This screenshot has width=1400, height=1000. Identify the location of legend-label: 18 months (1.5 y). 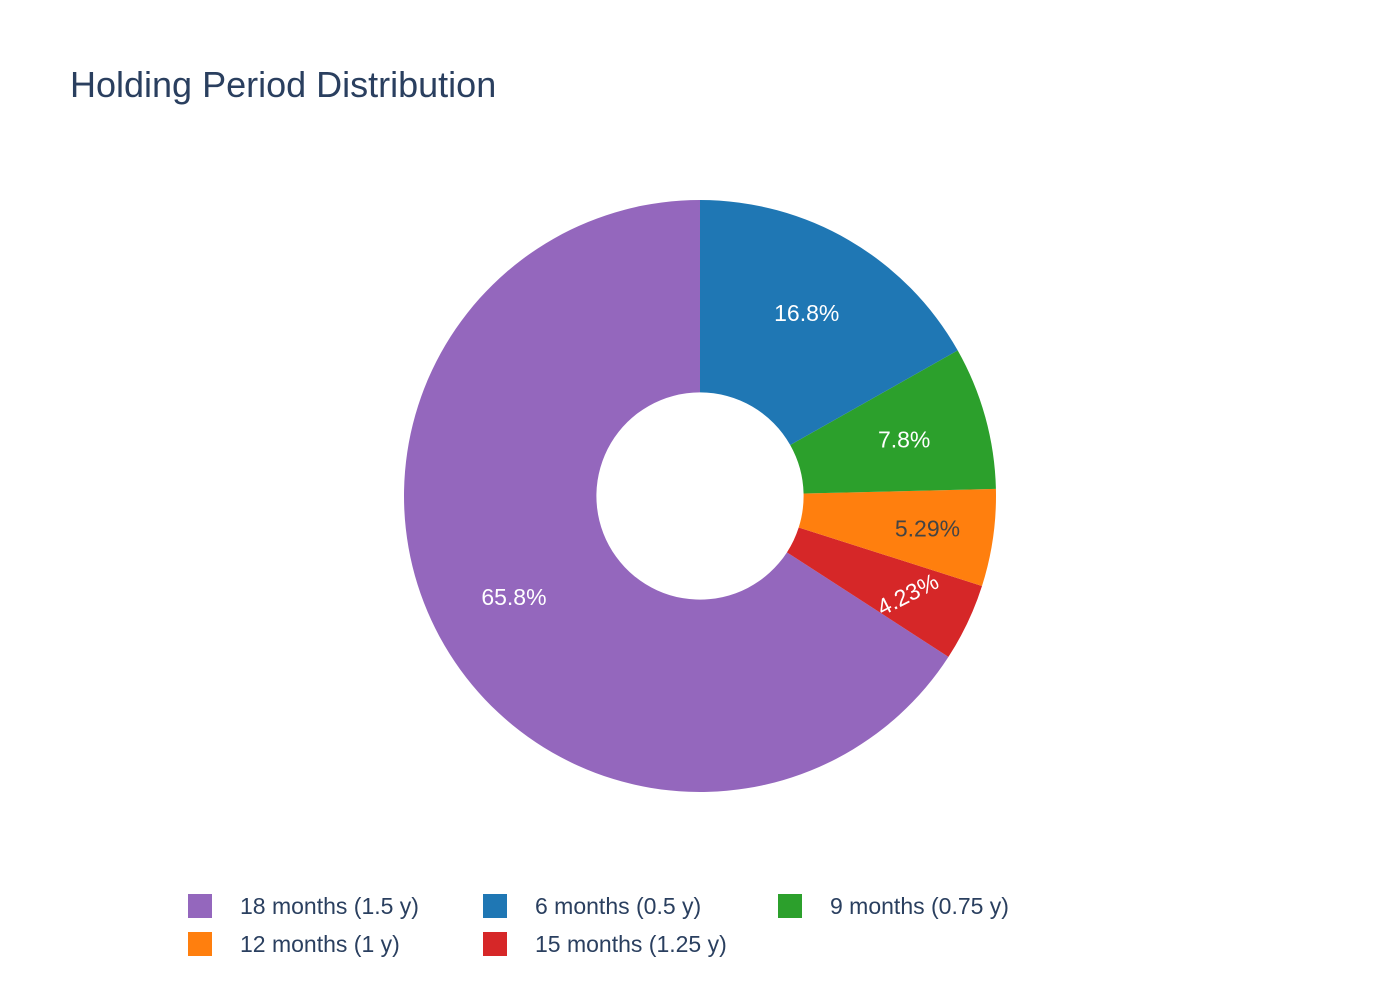
(329, 905).